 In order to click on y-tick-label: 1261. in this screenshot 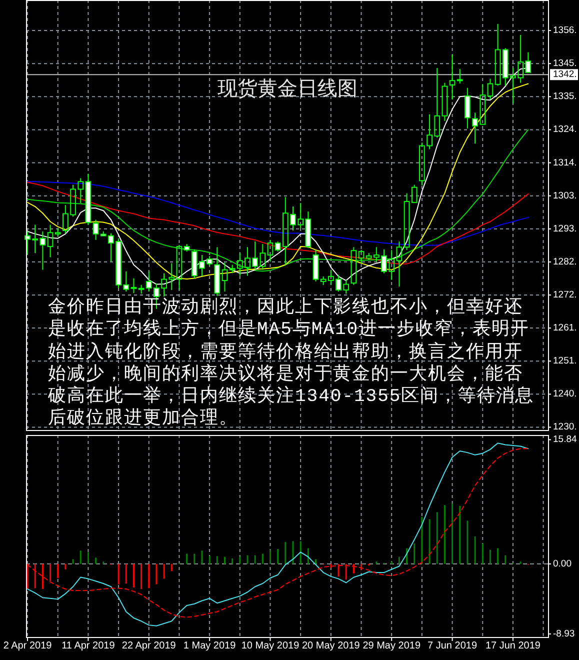, I will do `click(565, 328)`.